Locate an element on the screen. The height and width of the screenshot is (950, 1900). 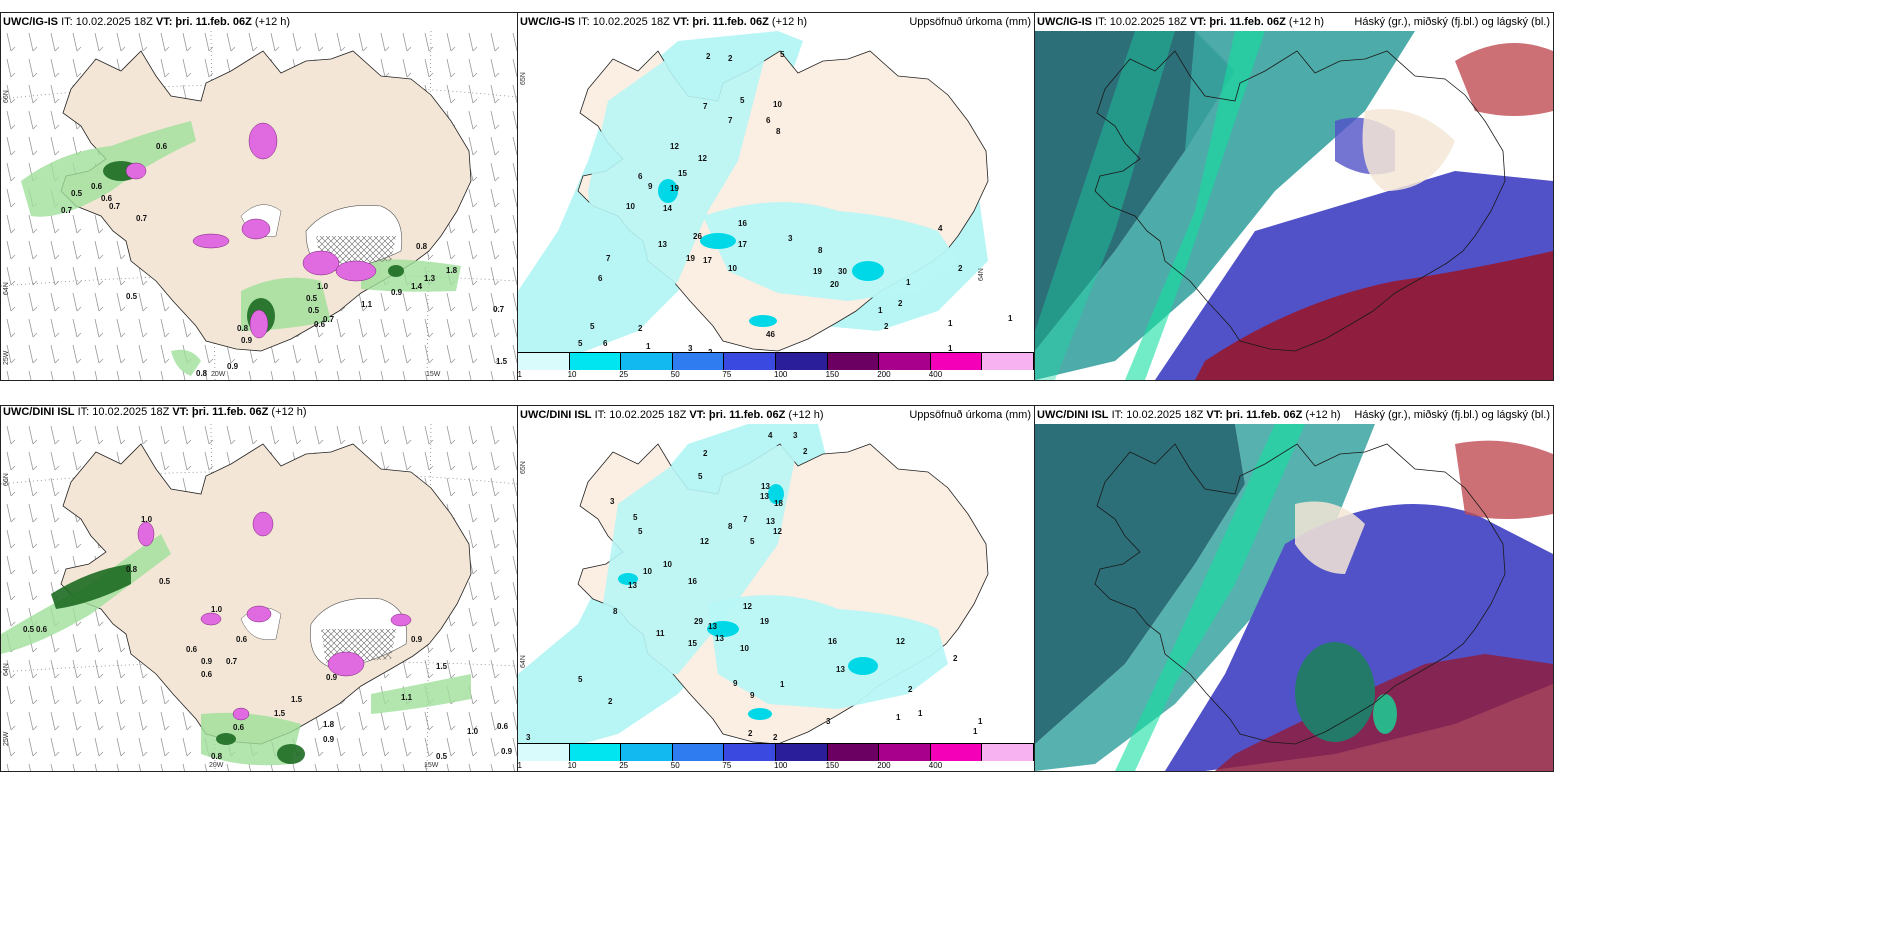
precip-value: 26 is located at coordinates (697, 236).